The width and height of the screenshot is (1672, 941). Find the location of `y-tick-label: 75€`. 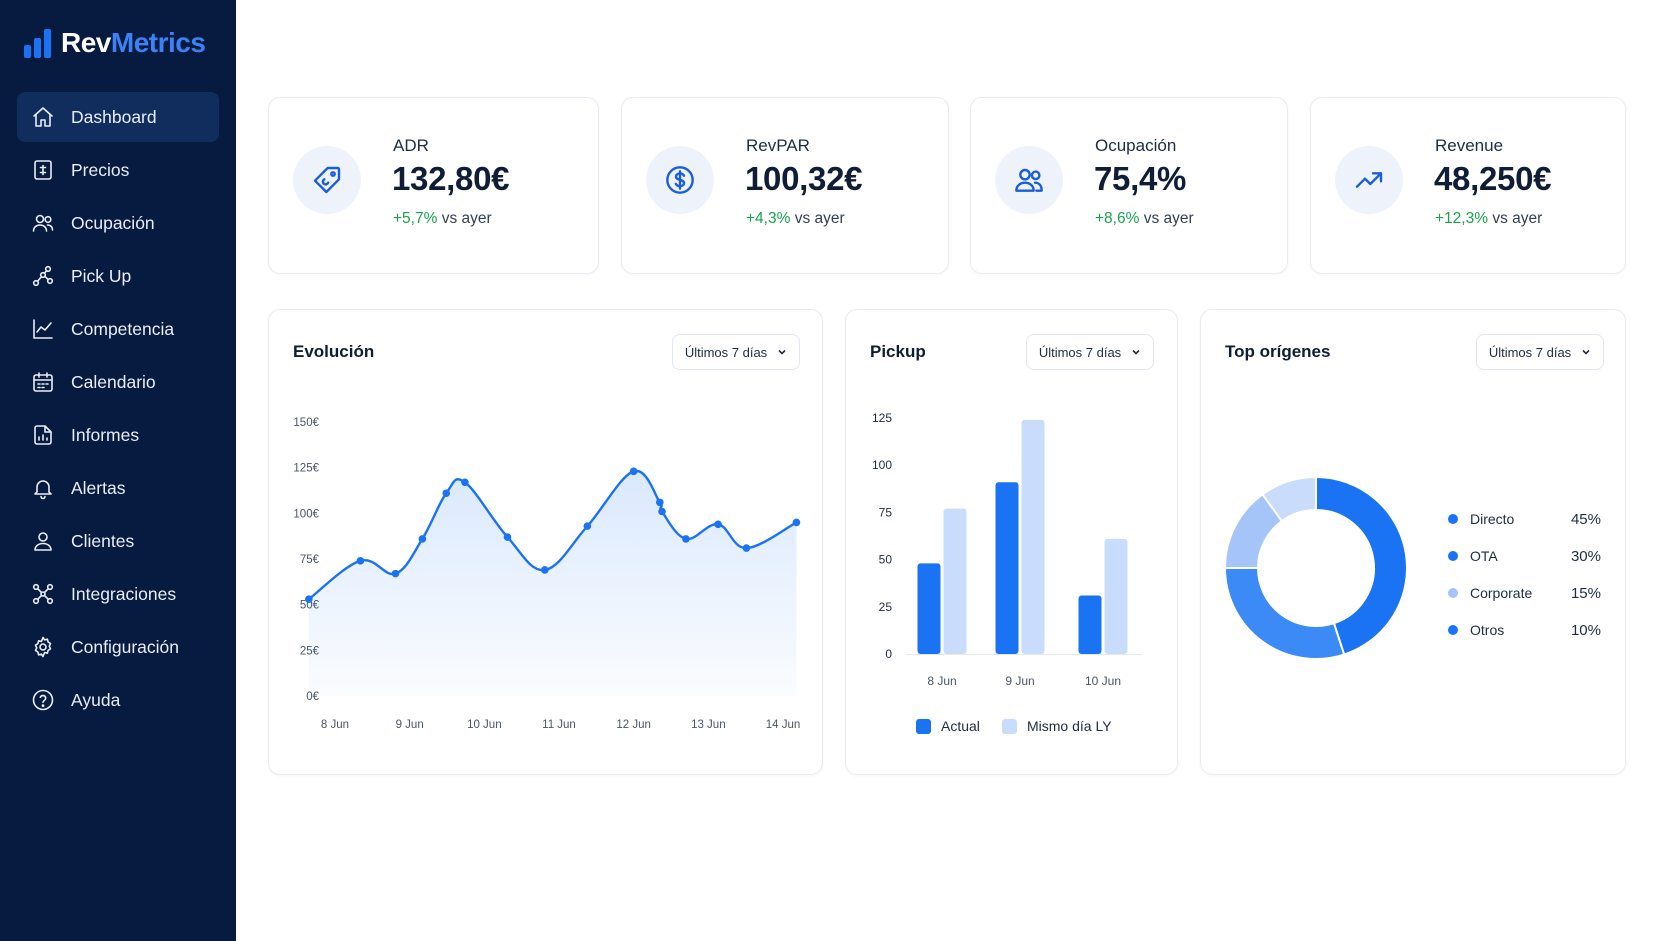

y-tick-label: 75€ is located at coordinates (310, 560).